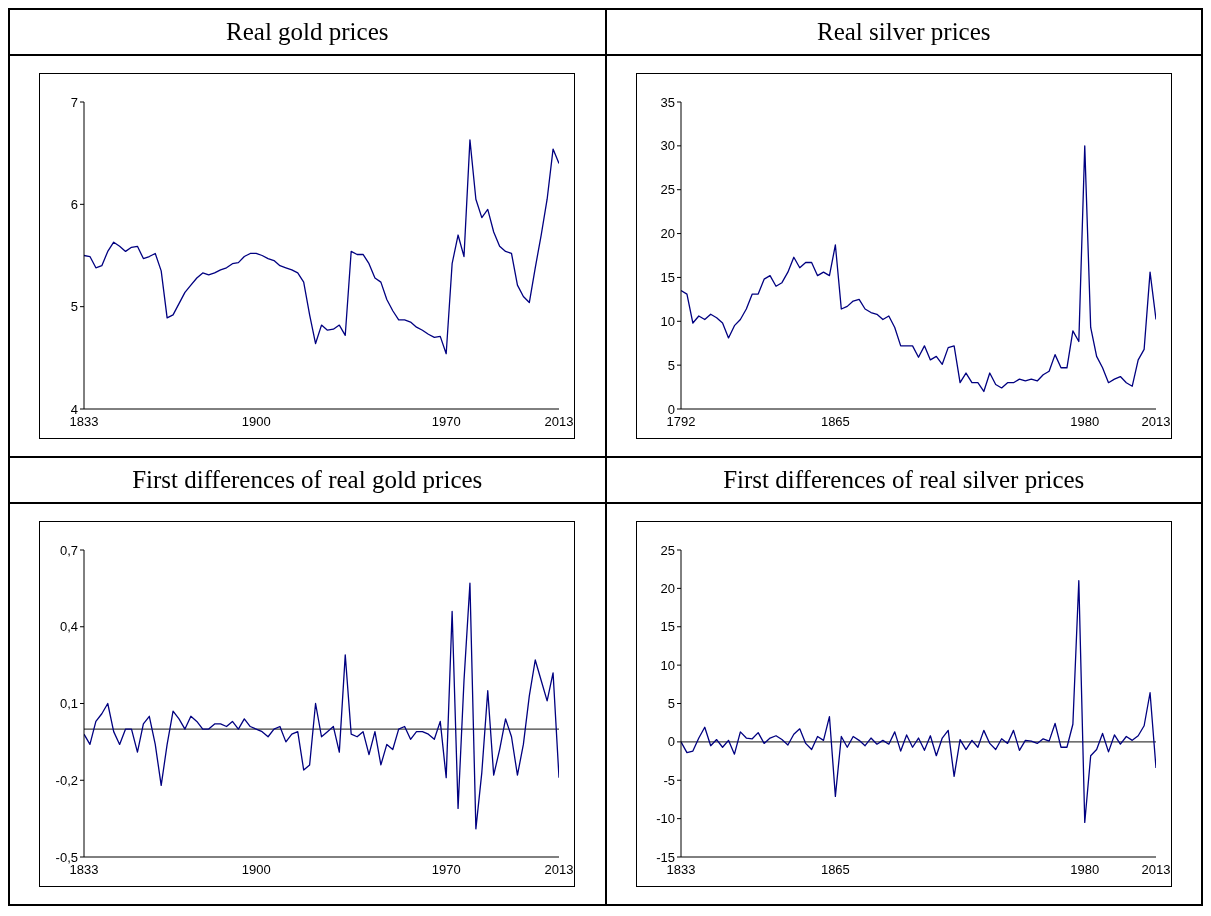 This screenshot has height=916, width=1211. What do you see at coordinates (681, 422) in the screenshot?
I see `x-tick-label: 1792` at bounding box center [681, 422].